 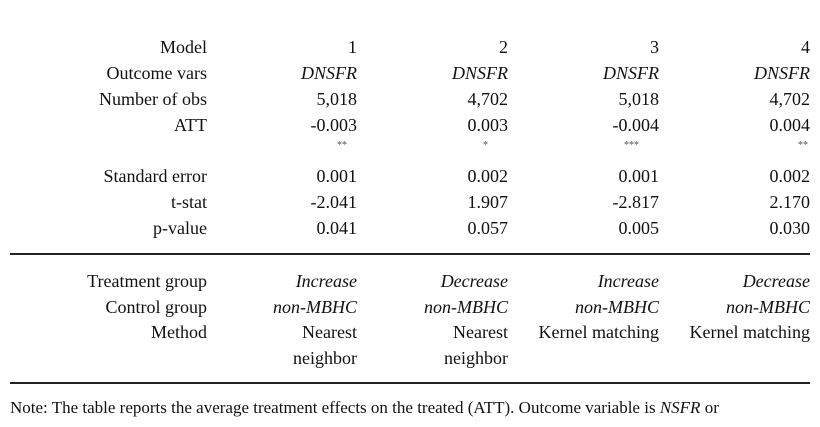 I want to click on table-rule-middle, so click(x=410, y=254).